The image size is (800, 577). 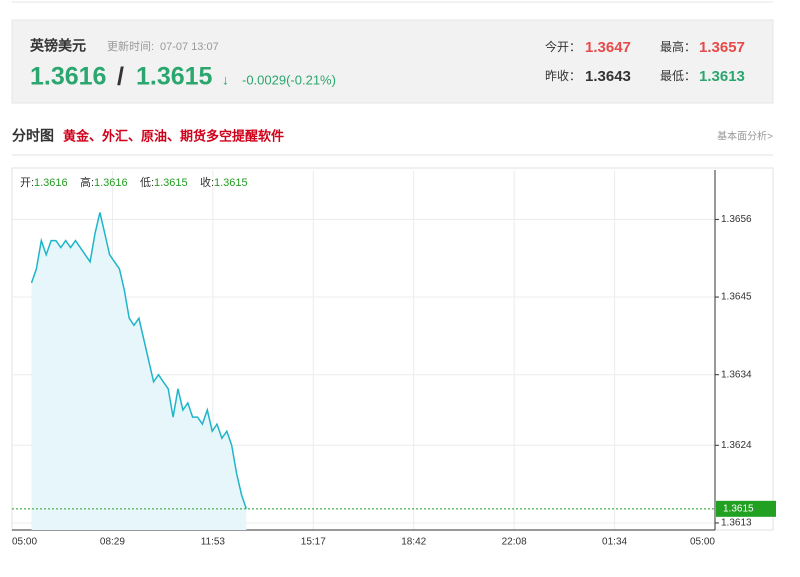 What do you see at coordinates (722, 47) in the screenshot?
I see `high: 1.3657` at bounding box center [722, 47].